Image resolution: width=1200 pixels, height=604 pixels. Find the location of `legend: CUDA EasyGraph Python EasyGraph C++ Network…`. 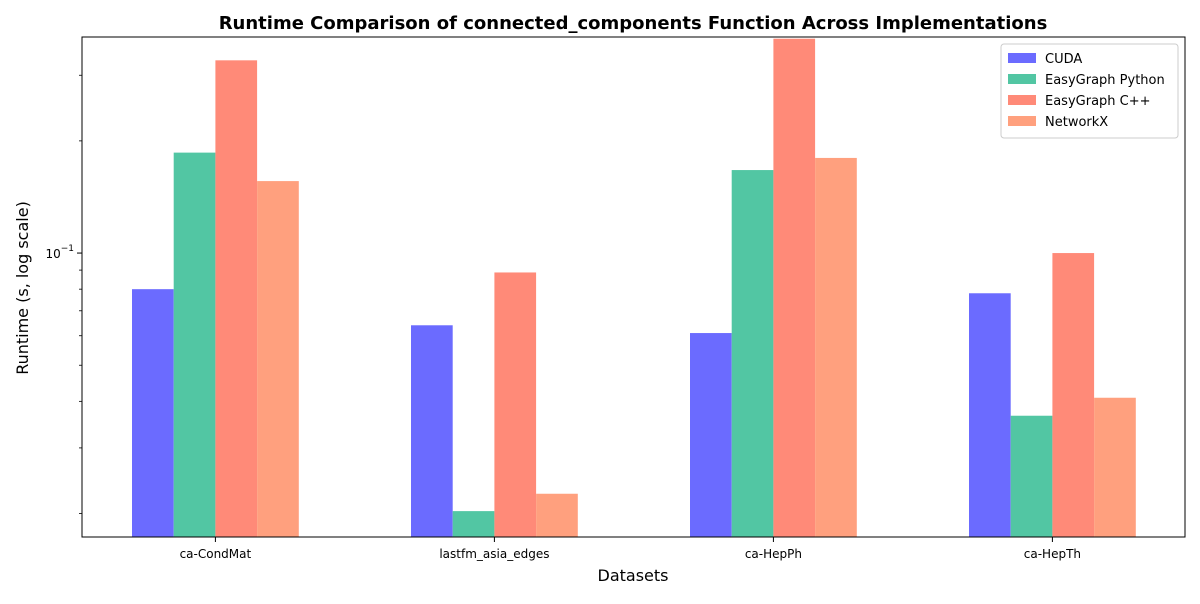

legend: CUDA EasyGraph Python EasyGraph C++ Network… is located at coordinates (1089, 91).